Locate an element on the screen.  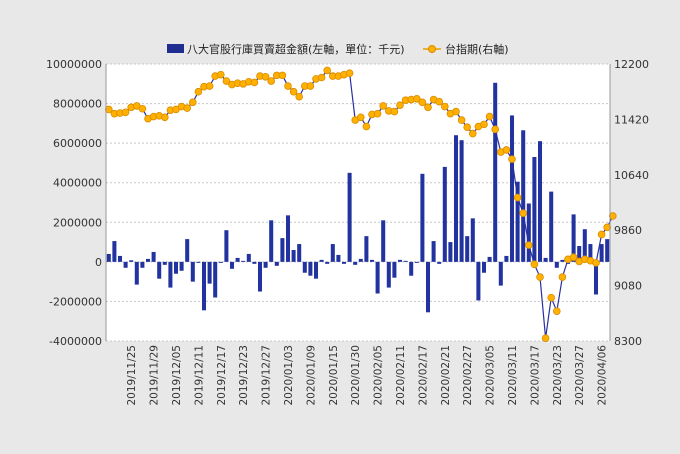
x-tick-label: 2020/04/06 is located at coordinates (603, 375).